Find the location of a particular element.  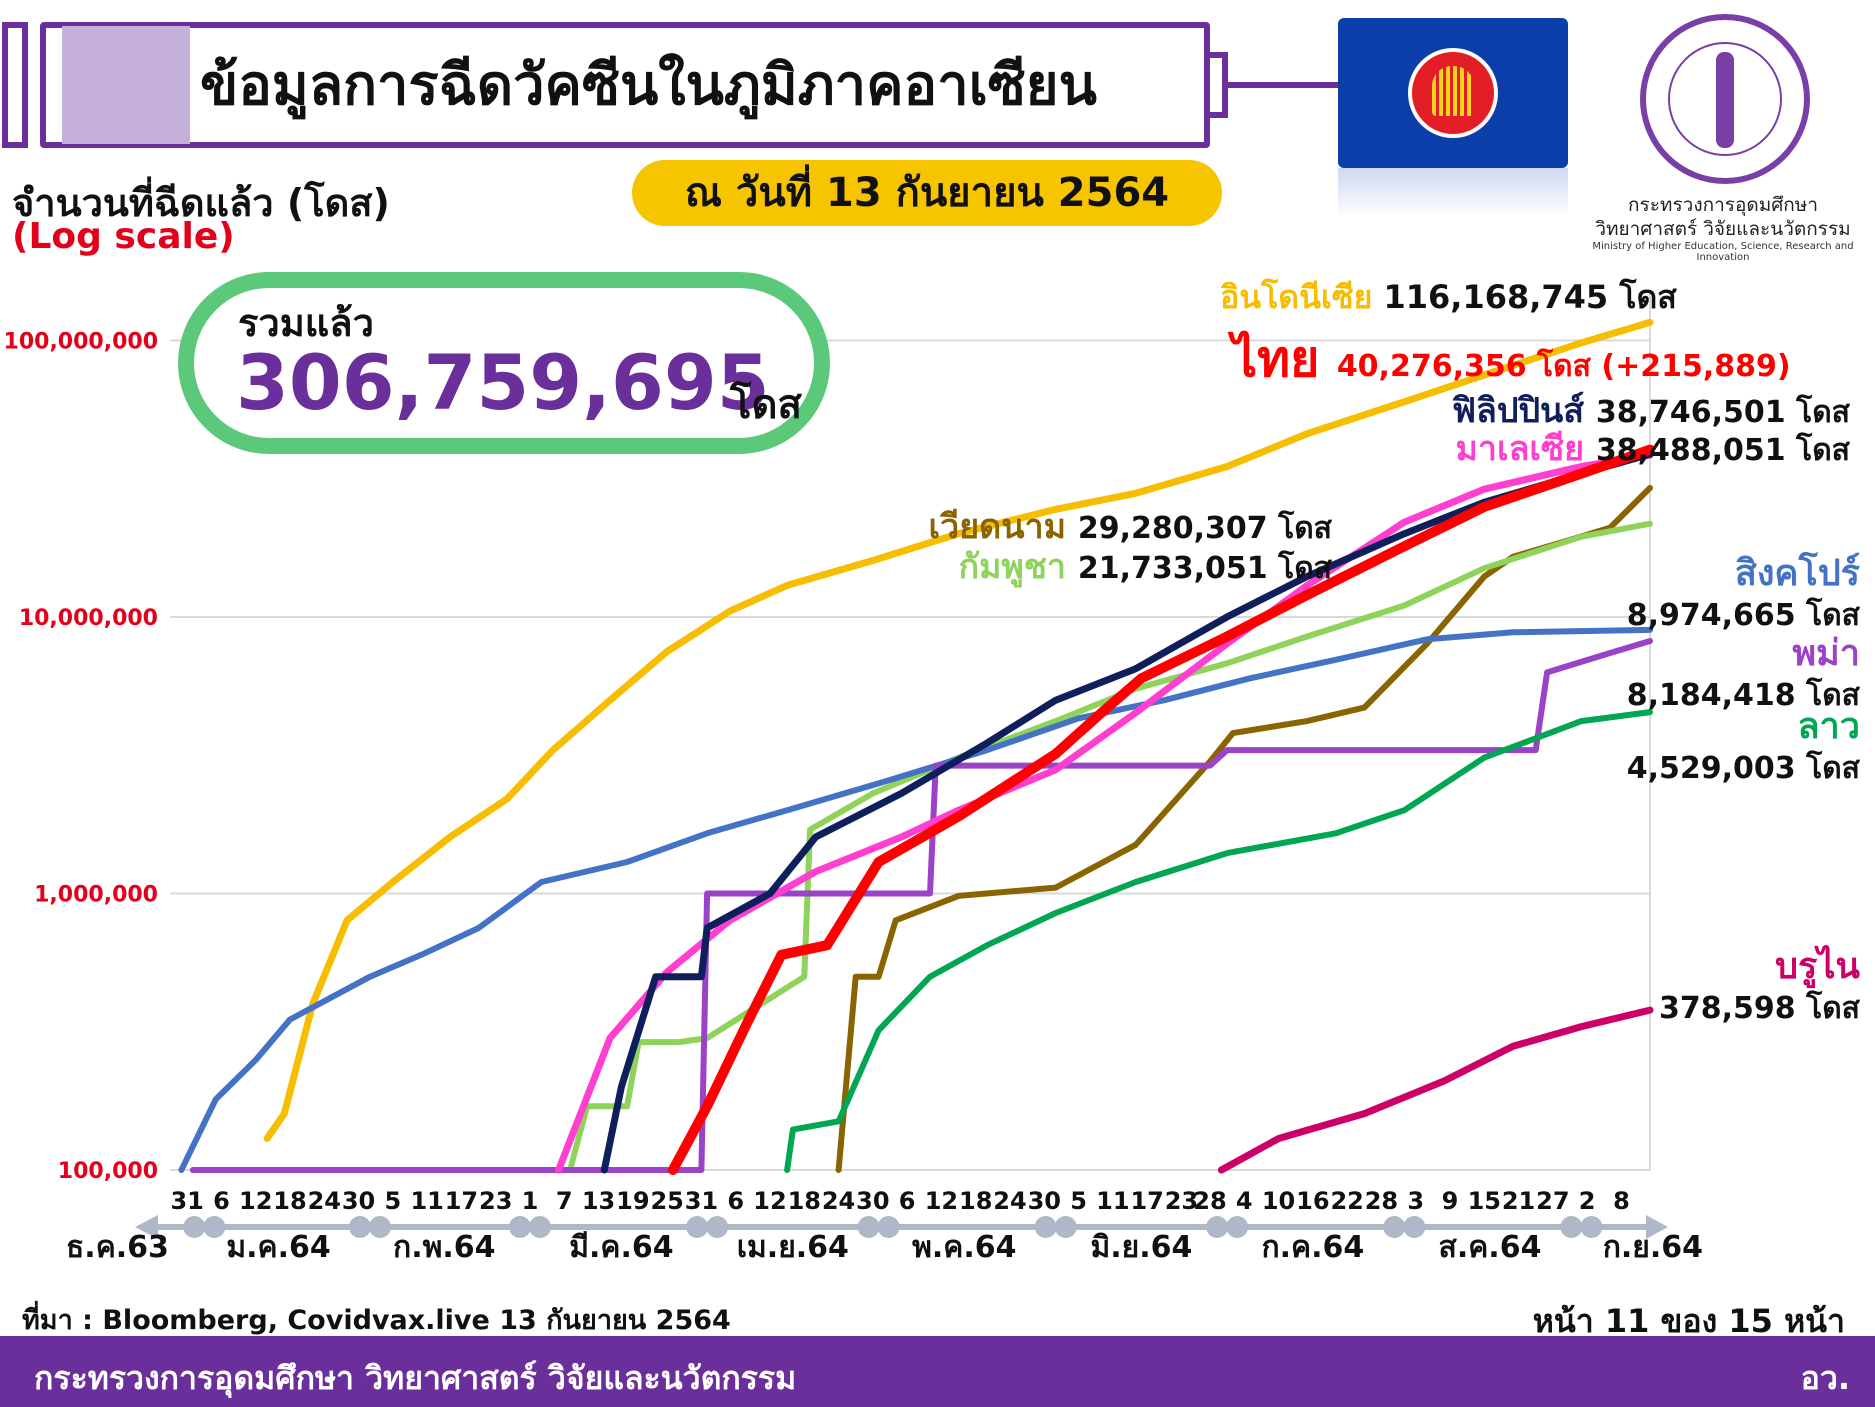

syringe-plunger-cap is located at coordinates (15, 85).